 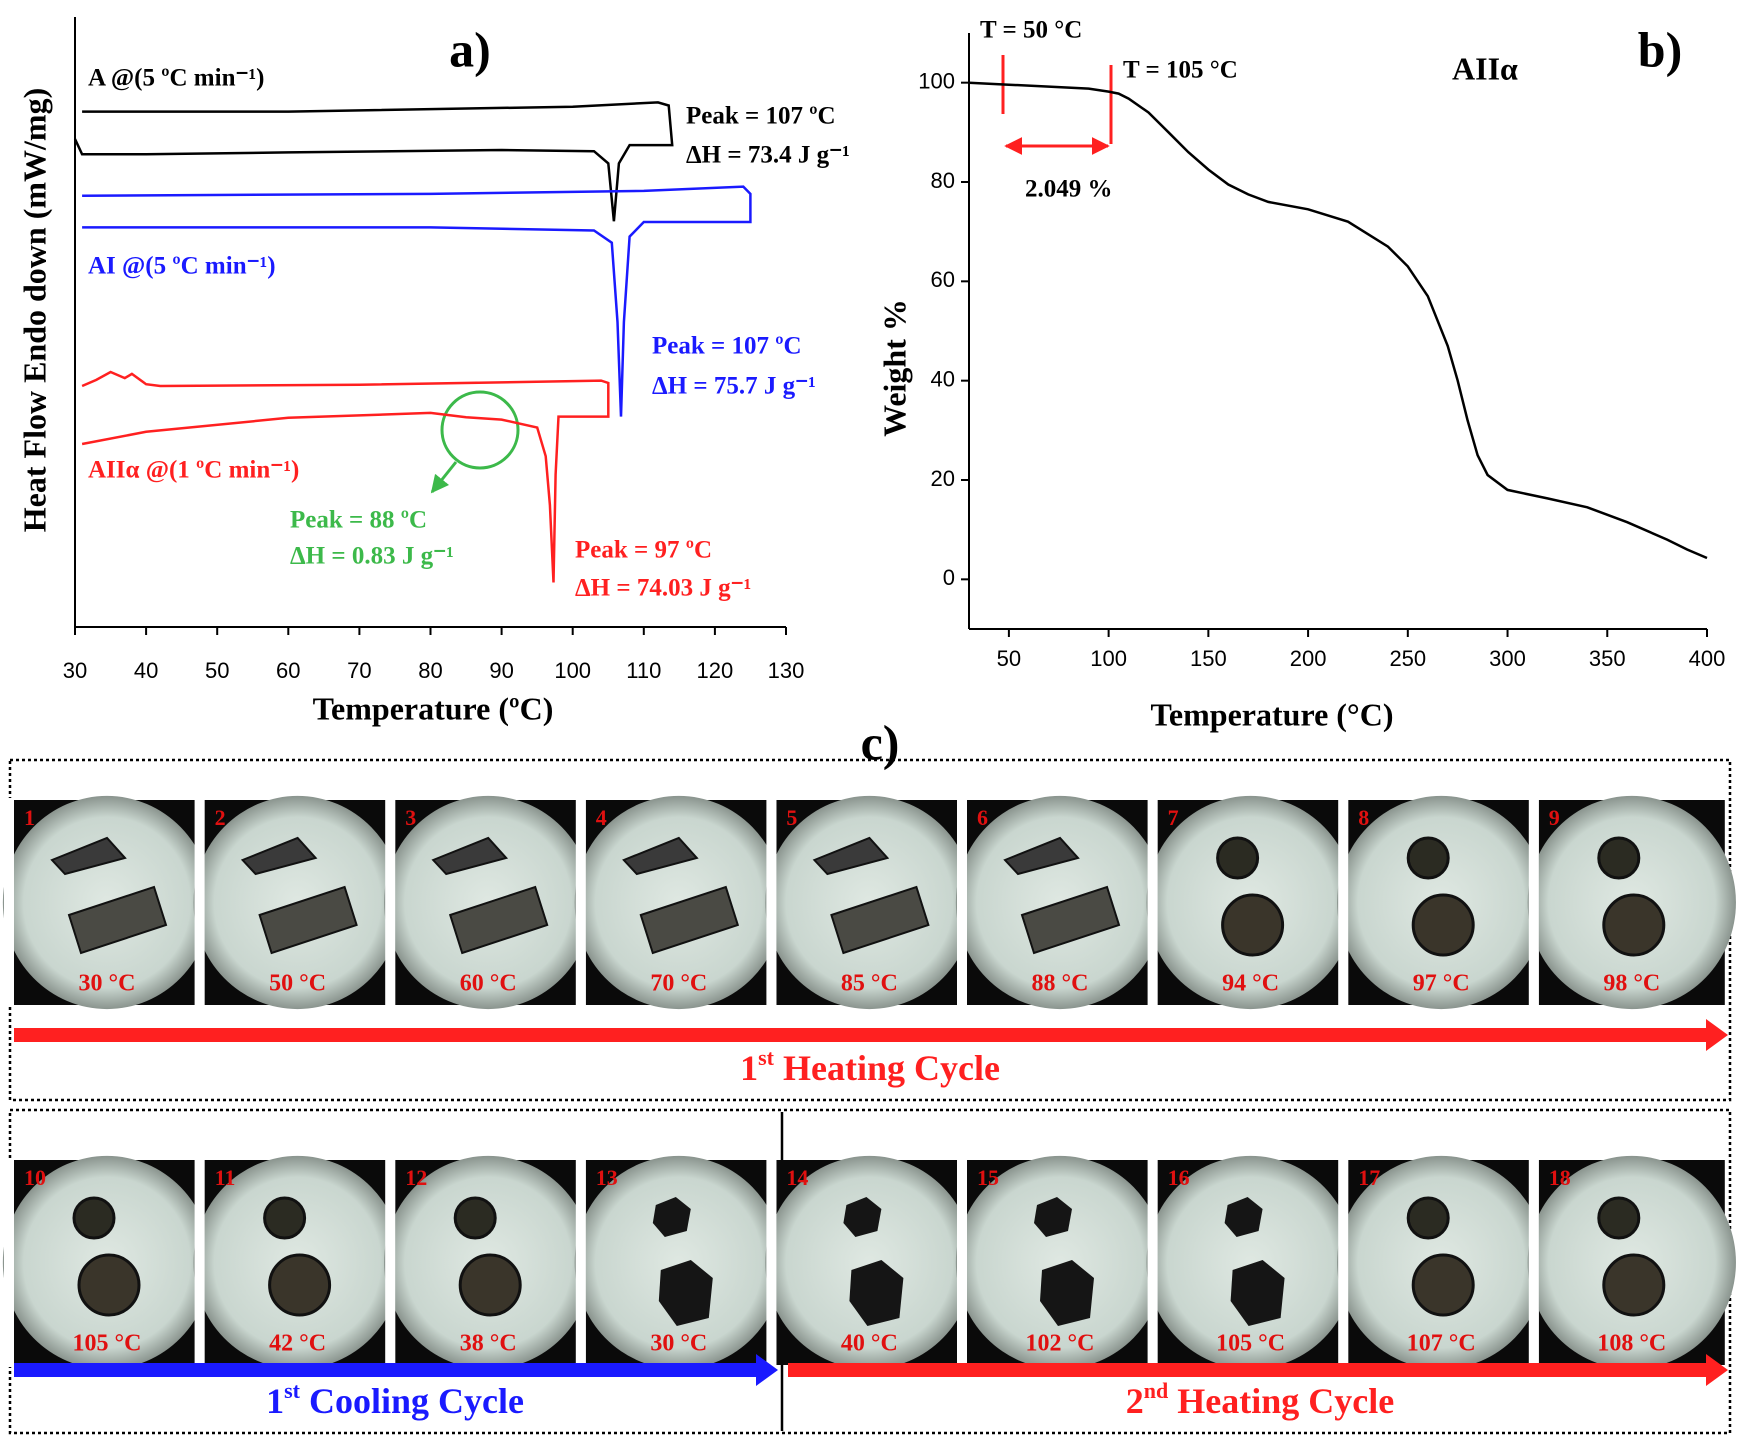 What do you see at coordinates (1248, 1370) in the screenshot?
I see `cycle-arrow` at bounding box center [1248, 1370].